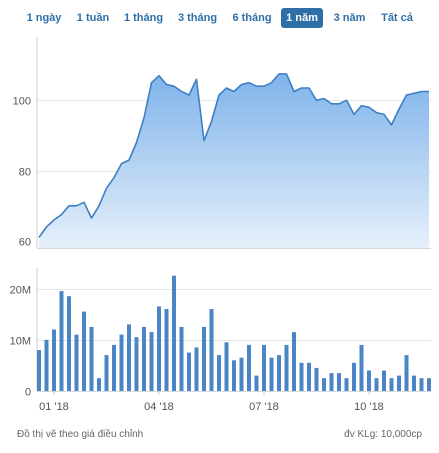 The image size is (439, 453). I want to click on volume-tick-label-2: 20M, so click(20, 291).